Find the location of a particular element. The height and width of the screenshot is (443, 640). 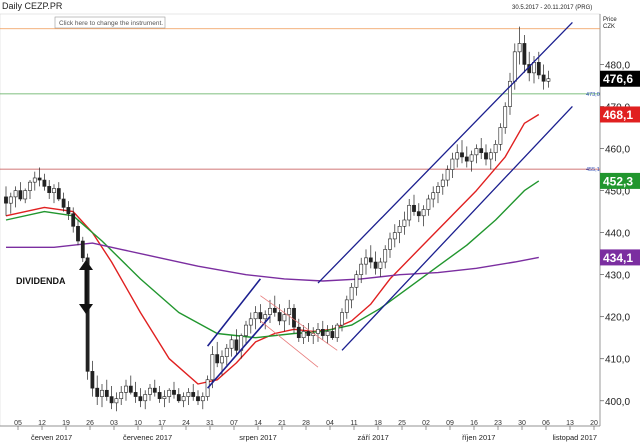

x-tick-label: 03 is located at coordinates (114, 423).